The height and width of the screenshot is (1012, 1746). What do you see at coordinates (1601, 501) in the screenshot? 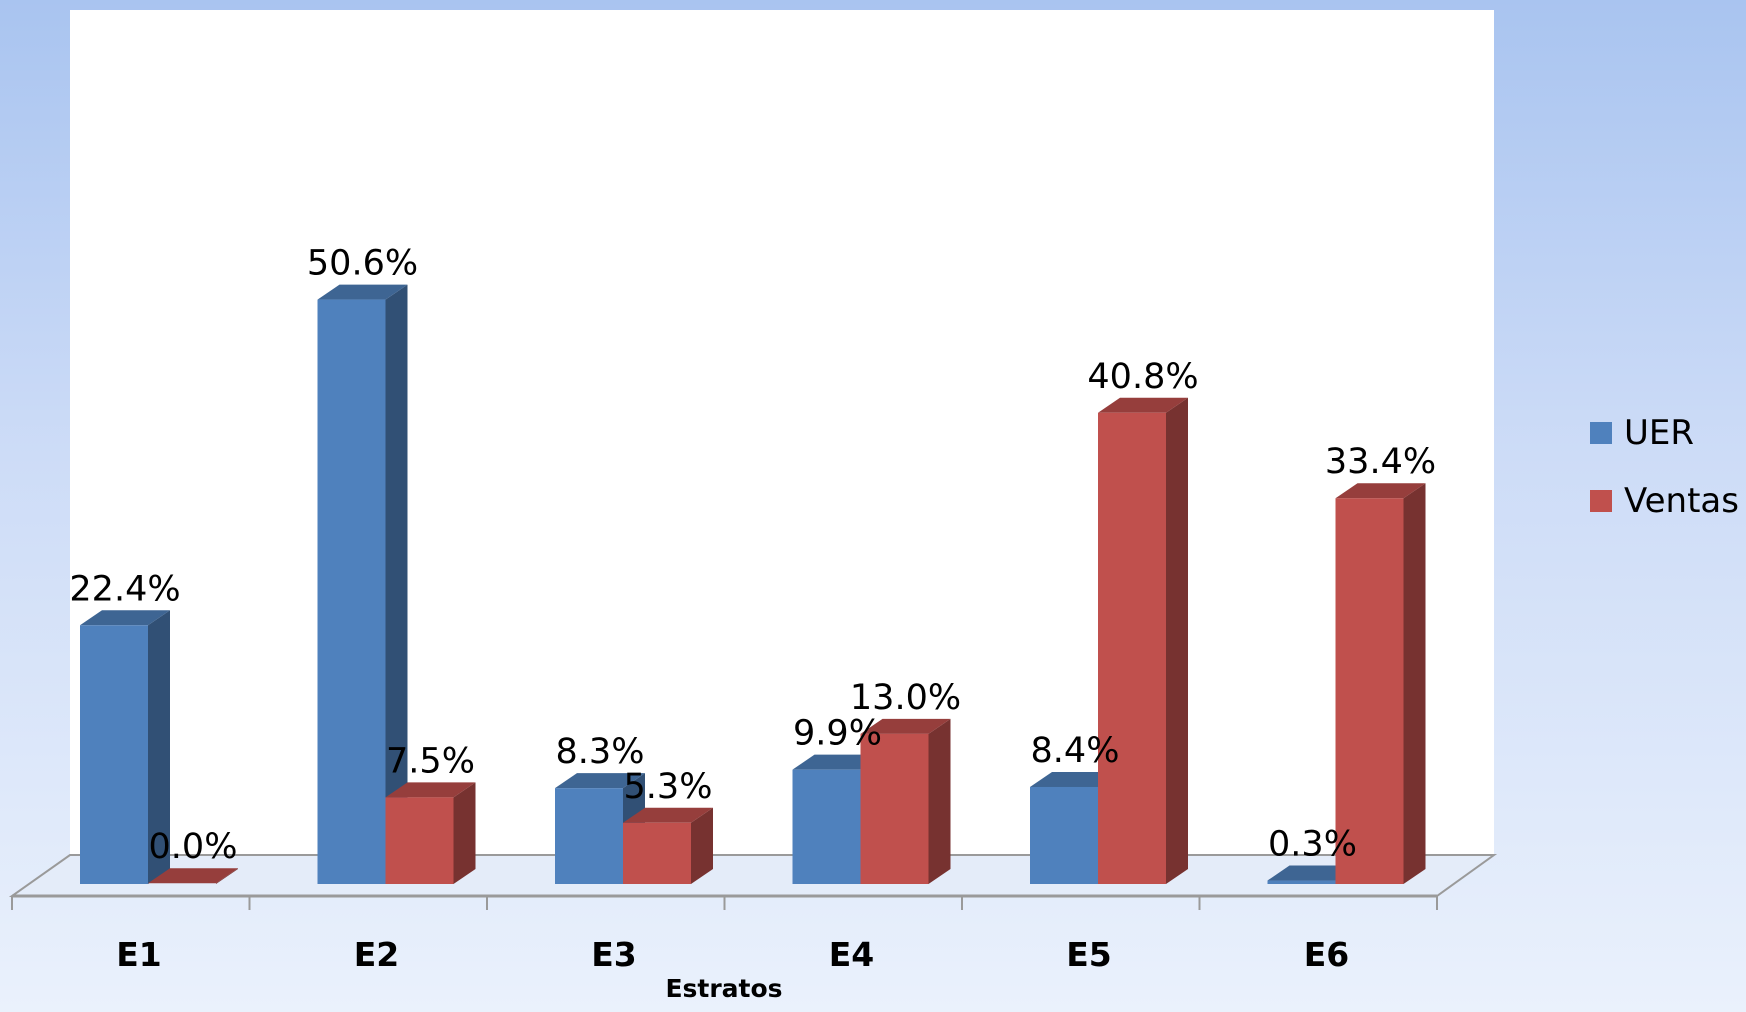
I see `legend-swatch-ventas` at bounding box center [1601, 501].